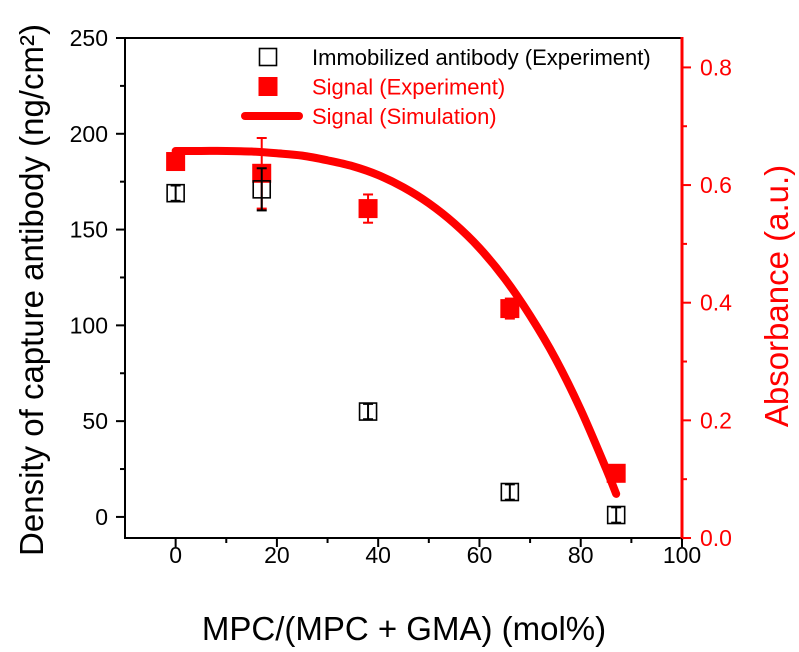 This screenshot has height=652, width=799. Describe the element at coordinates (89, 134) in the screenshot. I see `left-y-tick-label: 200` at that location.